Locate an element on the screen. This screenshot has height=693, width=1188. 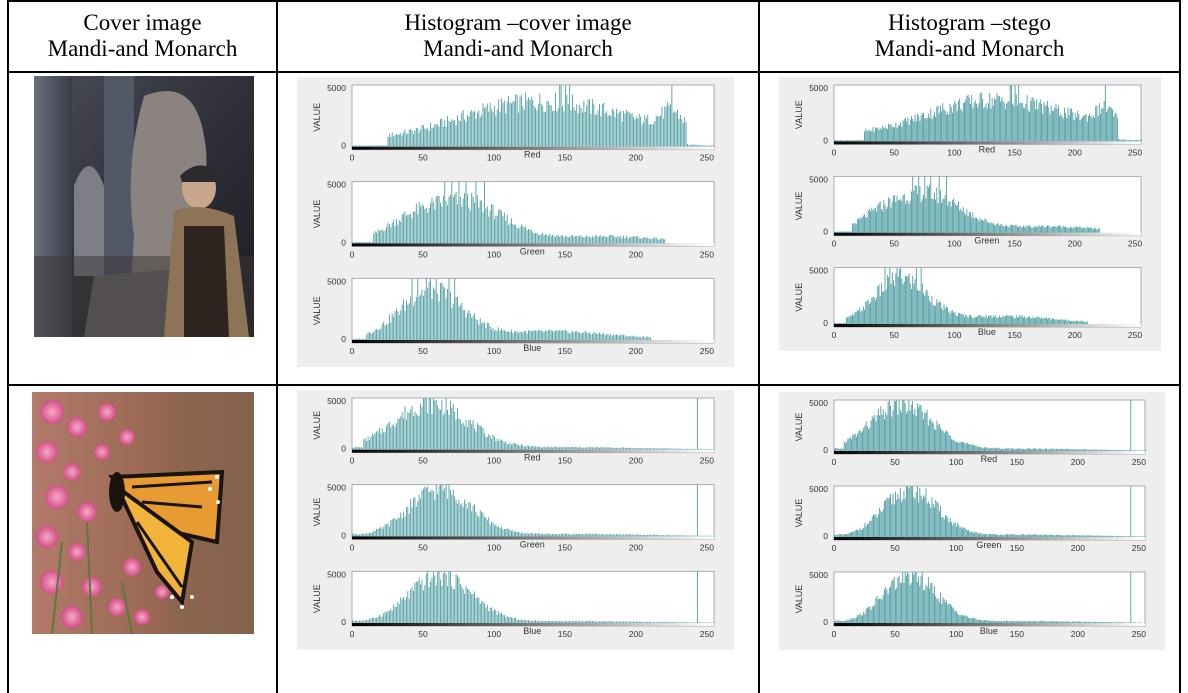
y-tick-label: 5000 is located at coordinates (336, 88).